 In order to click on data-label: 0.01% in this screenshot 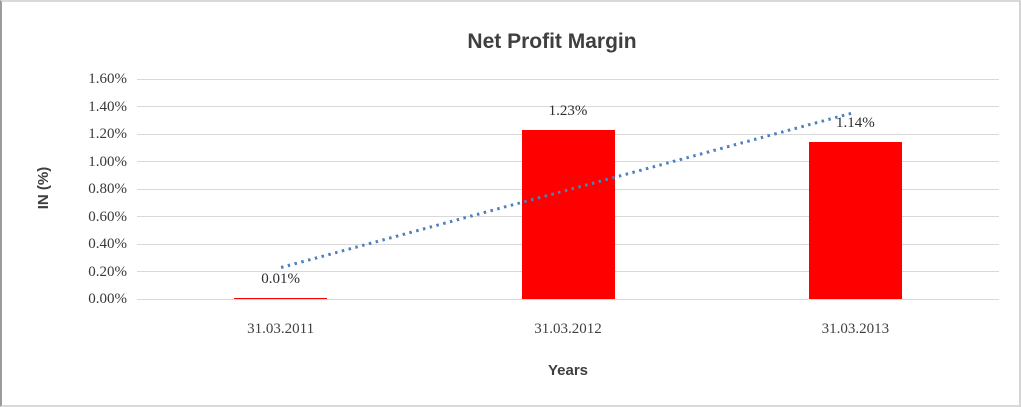, I will do `click(281, 278)`.